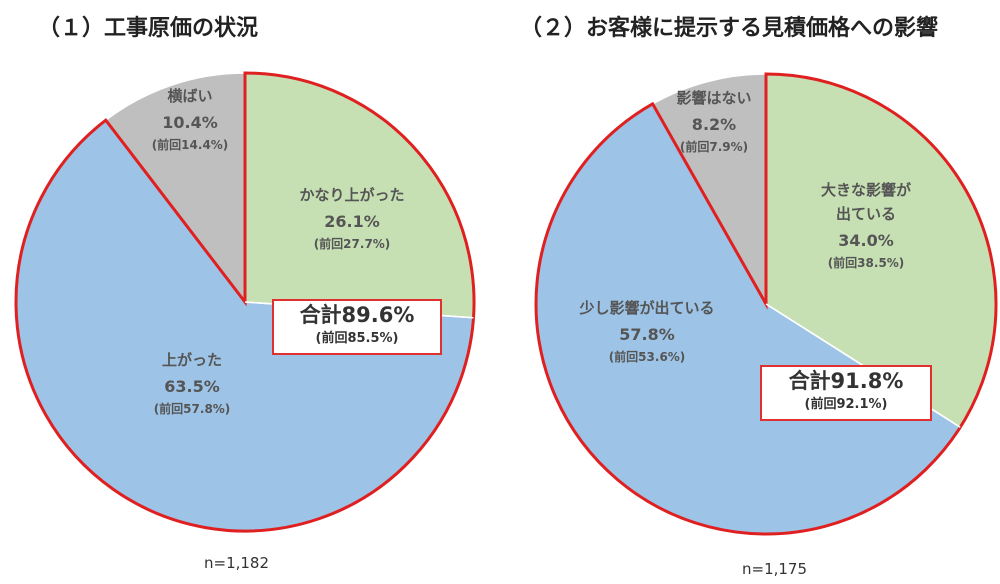  What do you see at coordinates (714, 147) in the screenshot?
I see `pie2-slice-2-prev: (前回7.9%)` at bounding box center [714, 147].